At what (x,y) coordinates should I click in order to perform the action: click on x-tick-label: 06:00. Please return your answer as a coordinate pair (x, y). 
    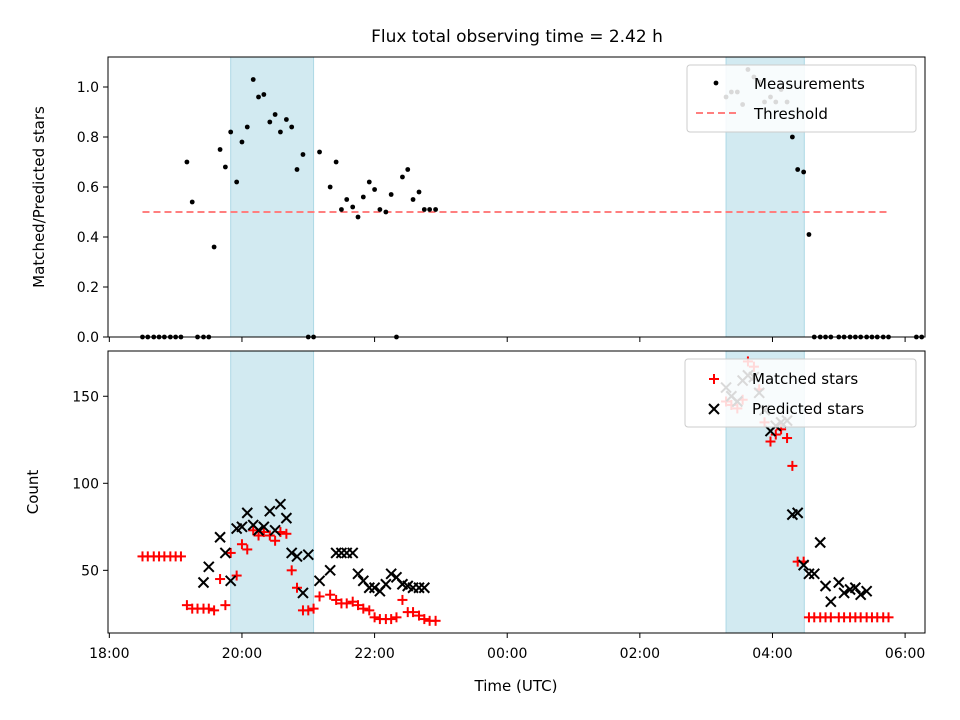
    Looking at the image, I should click on (905, 654).